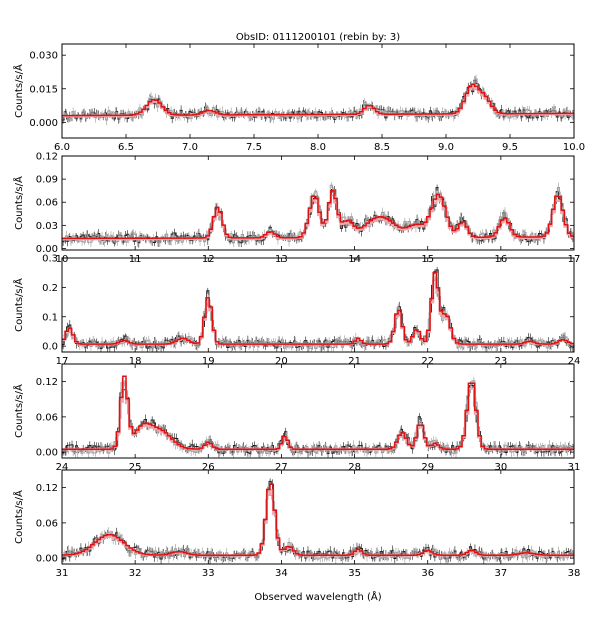 This screenshot has height=620, width=598. What do you see at coordinates (354, 467) in the screenshot?
I see `x-tick-label: 28` at bounding box center [354, 467].